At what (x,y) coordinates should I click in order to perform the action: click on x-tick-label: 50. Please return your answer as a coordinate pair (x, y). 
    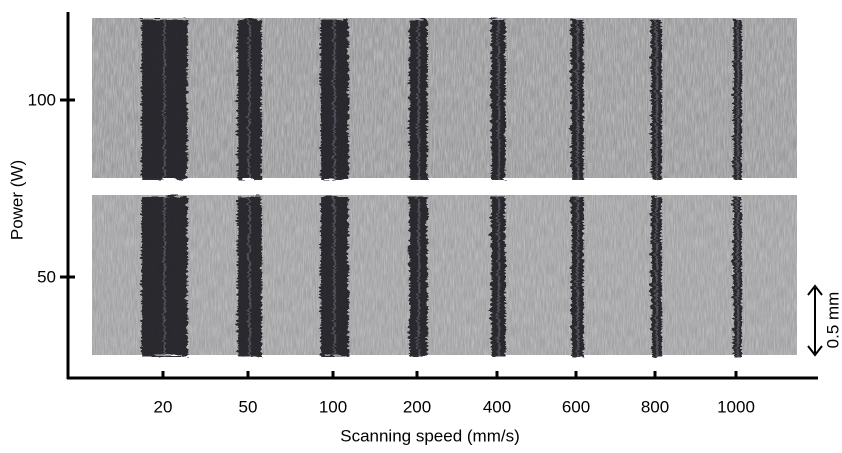
    Looking at the image, I should click on (248, 406).